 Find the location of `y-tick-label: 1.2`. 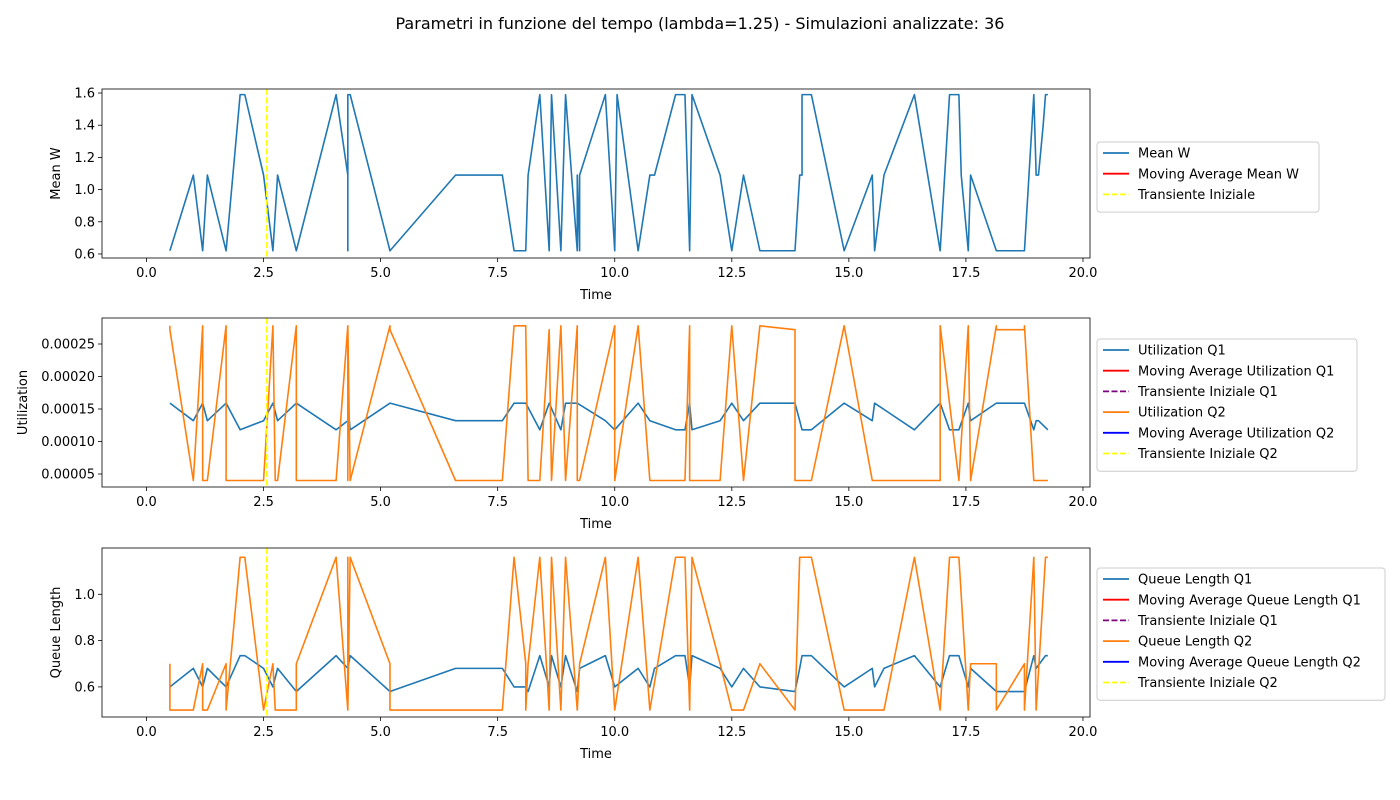

y-tick-label: 1.2 is located at coordinates (84, 158).